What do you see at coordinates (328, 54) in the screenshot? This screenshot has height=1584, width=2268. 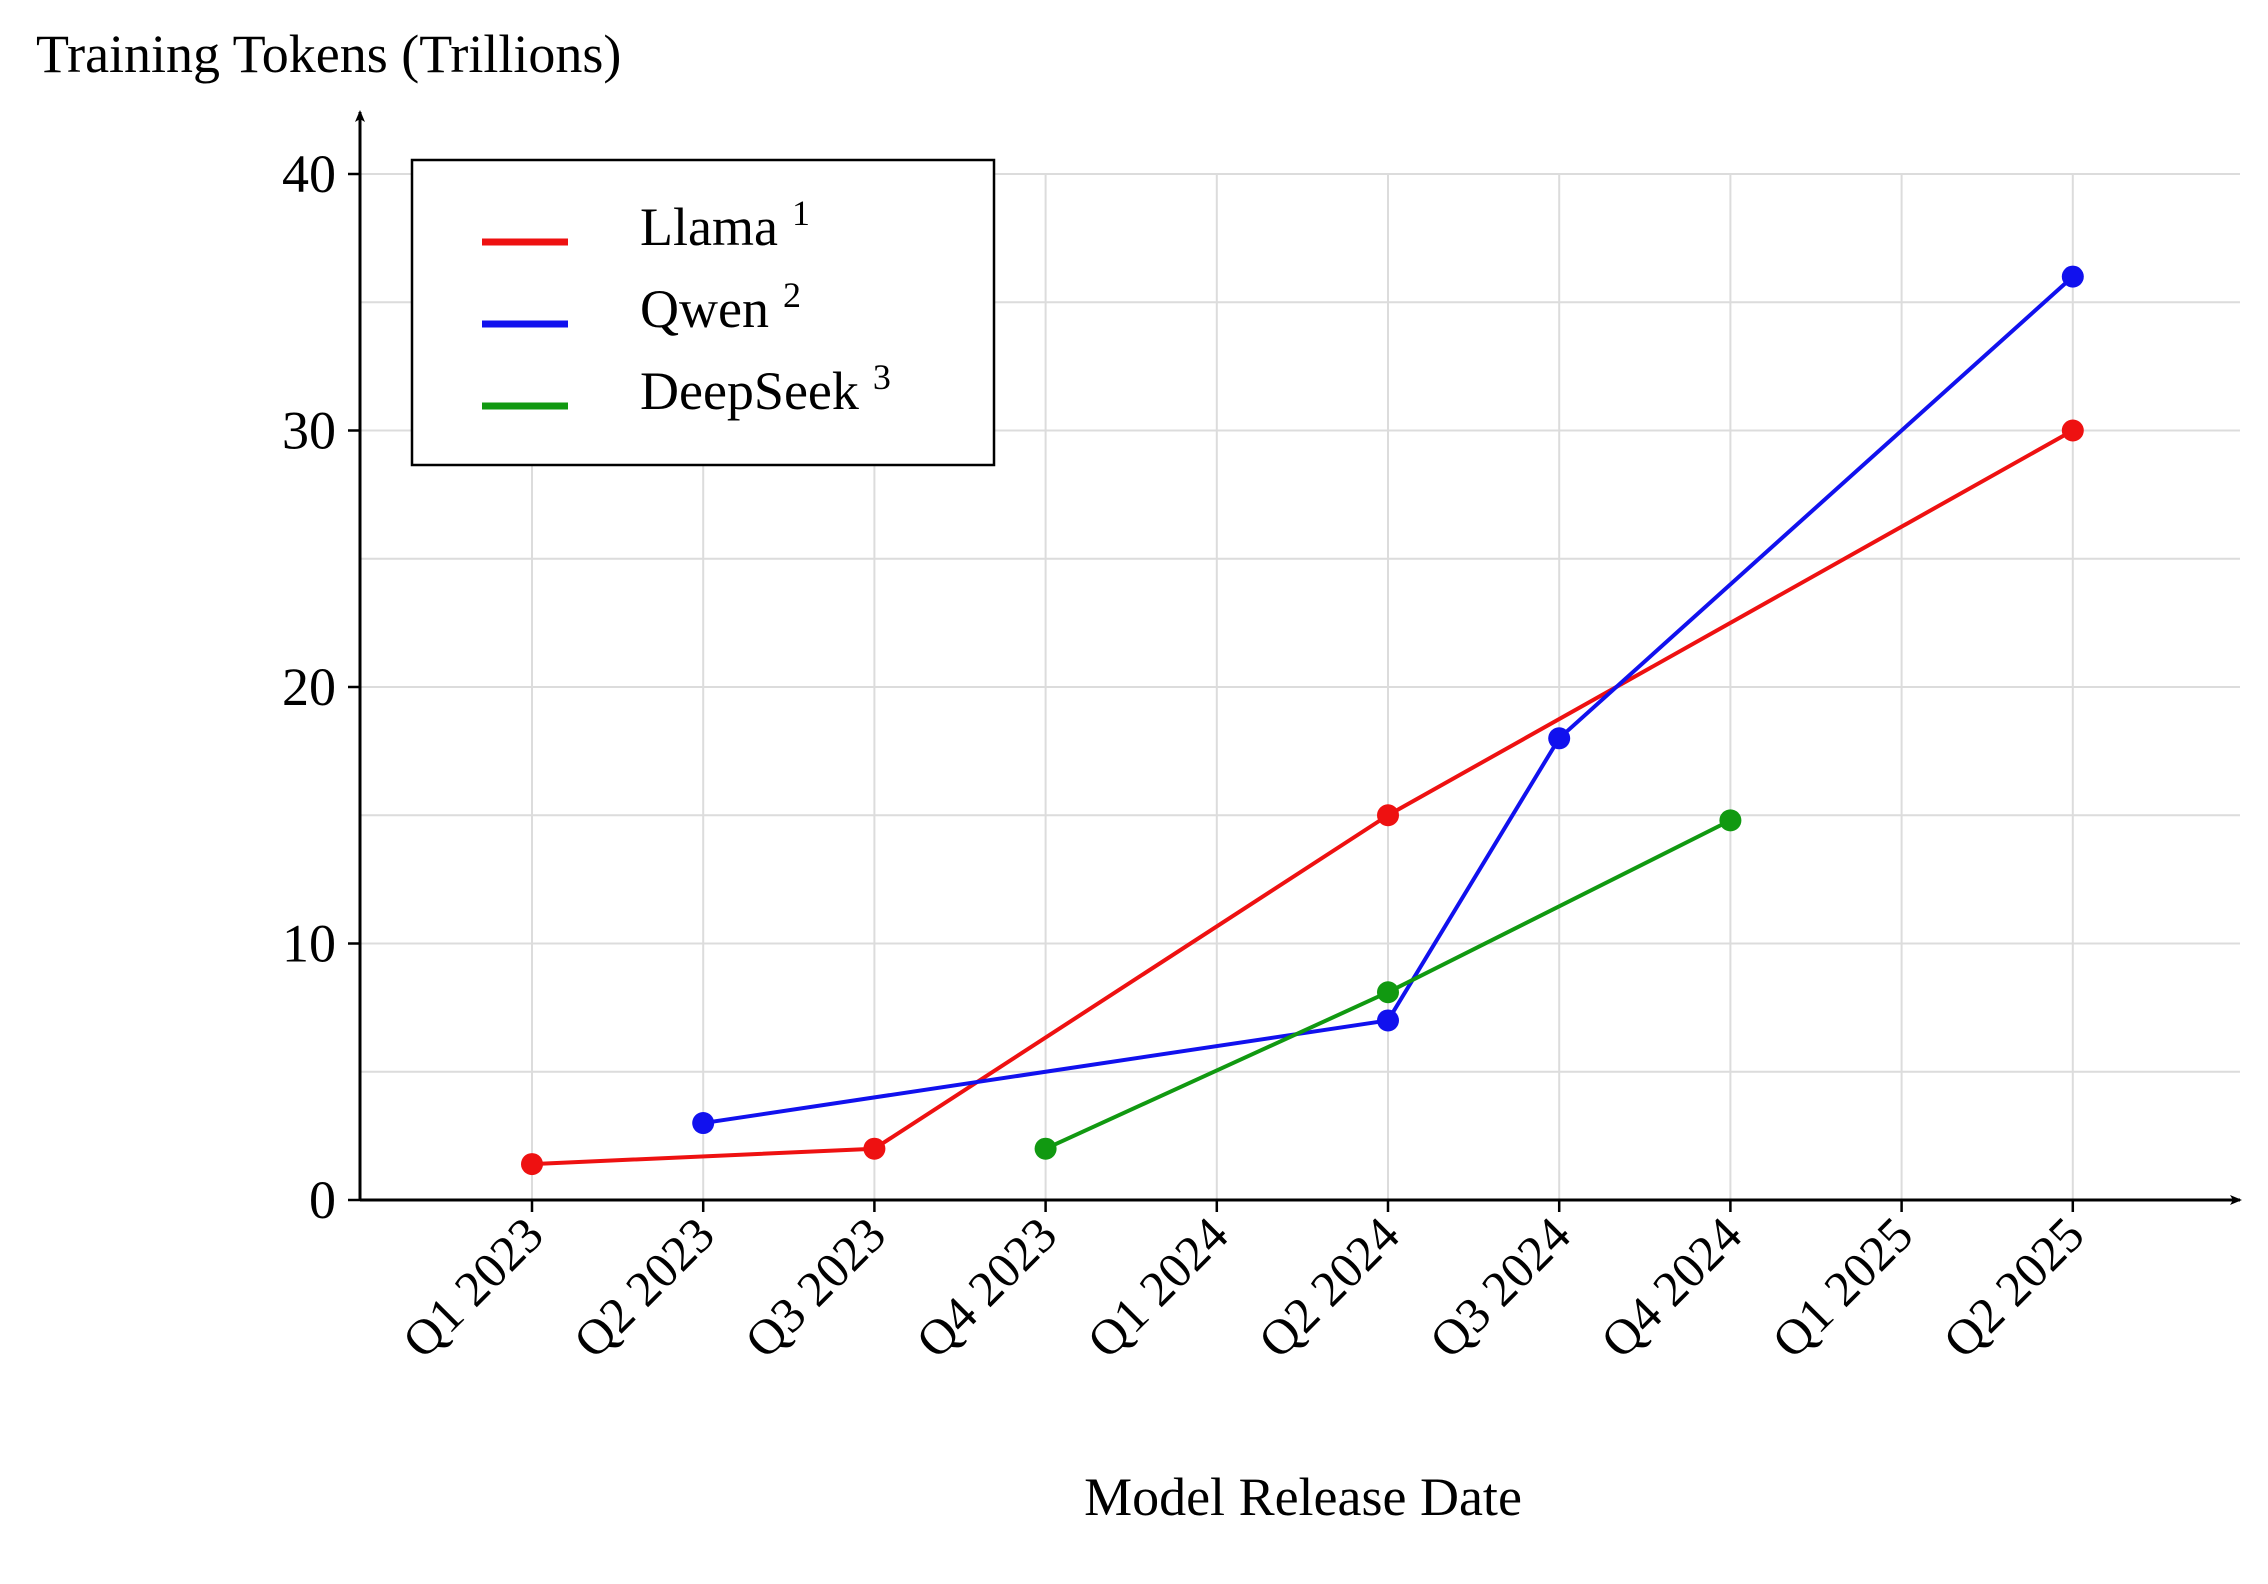 I see `y-axis-title: Training Tokens (Trillions)` at bounding box center [328, 54].